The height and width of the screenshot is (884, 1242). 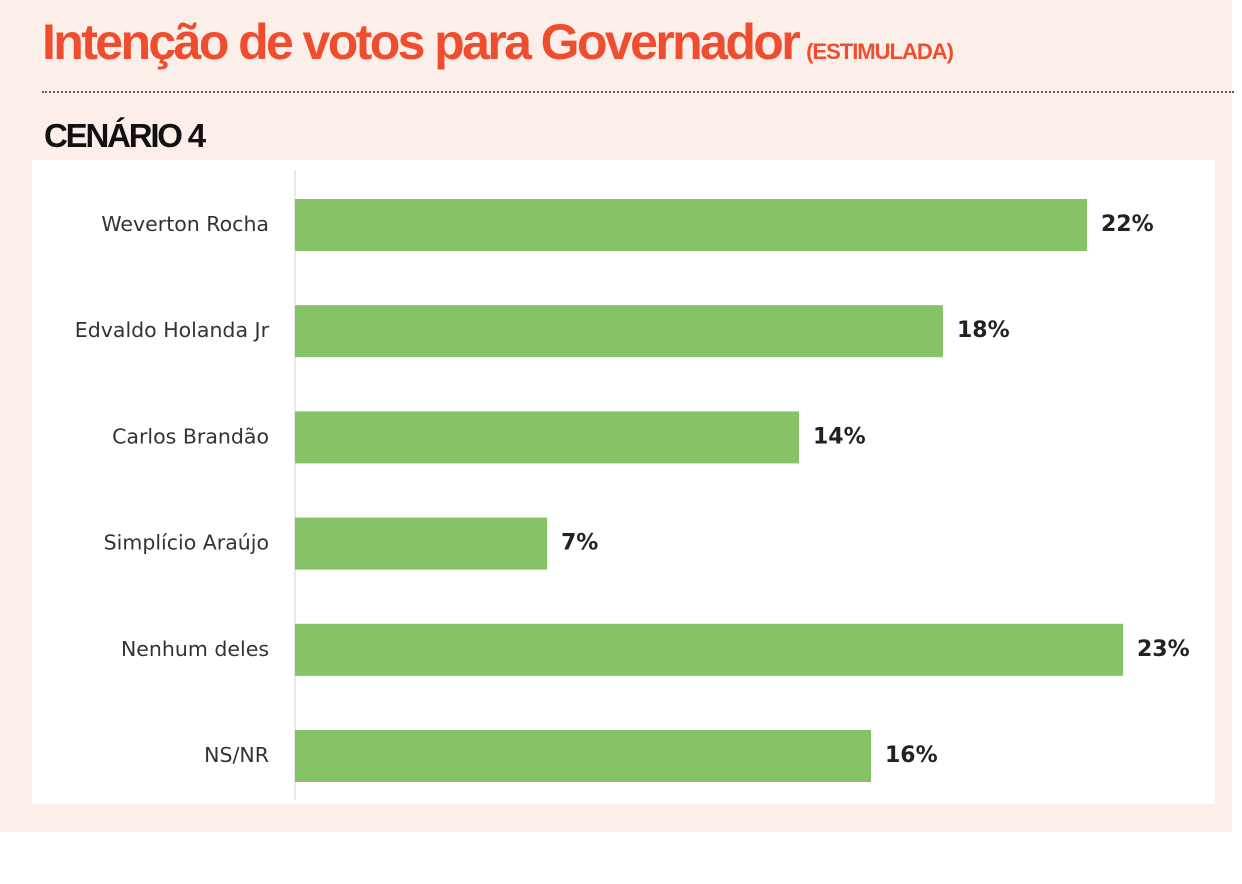 I want to click on chart-subtitle: (ESTIMULADA), so click(x=880, y=51).